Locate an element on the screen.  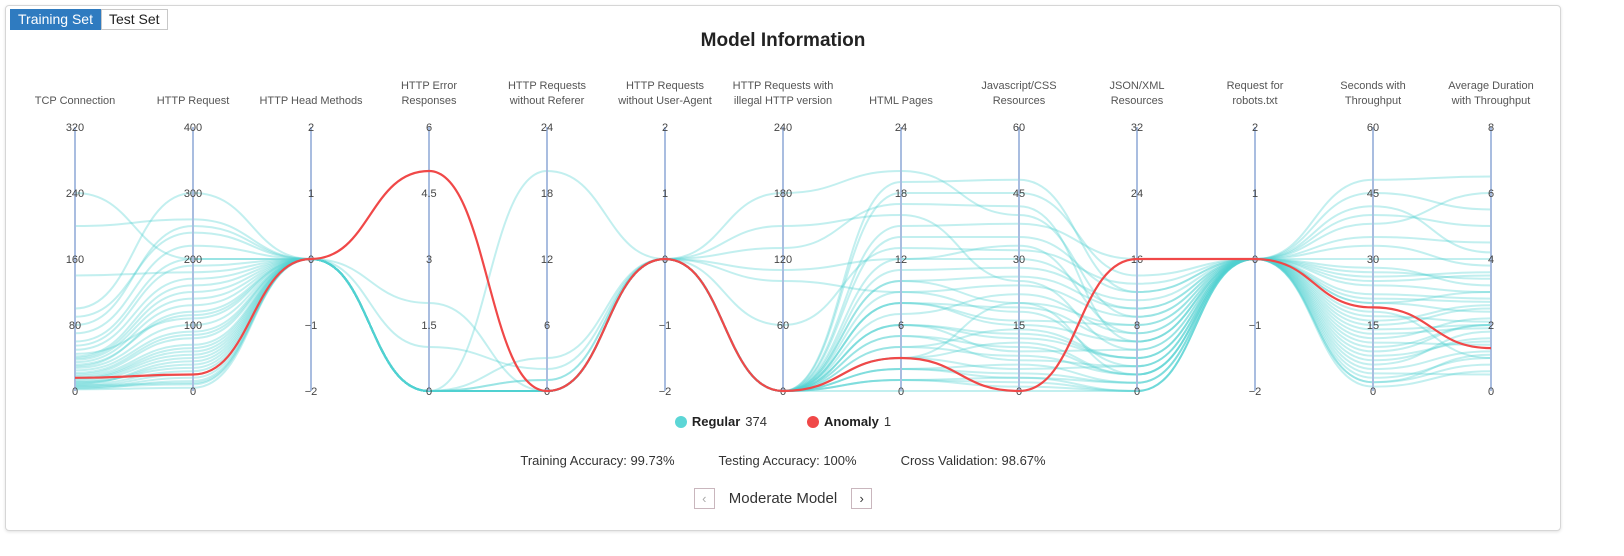
tick-label: 400 is located at coordinates (193, 128).